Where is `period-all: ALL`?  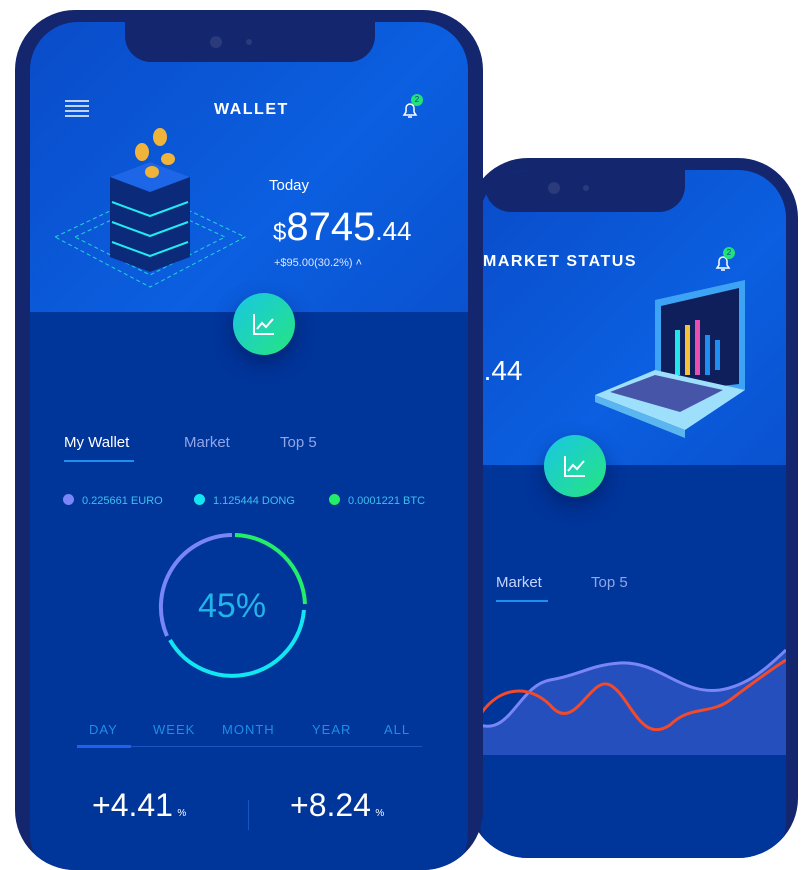 period-all: ALL is located at coordinates (397, 729).